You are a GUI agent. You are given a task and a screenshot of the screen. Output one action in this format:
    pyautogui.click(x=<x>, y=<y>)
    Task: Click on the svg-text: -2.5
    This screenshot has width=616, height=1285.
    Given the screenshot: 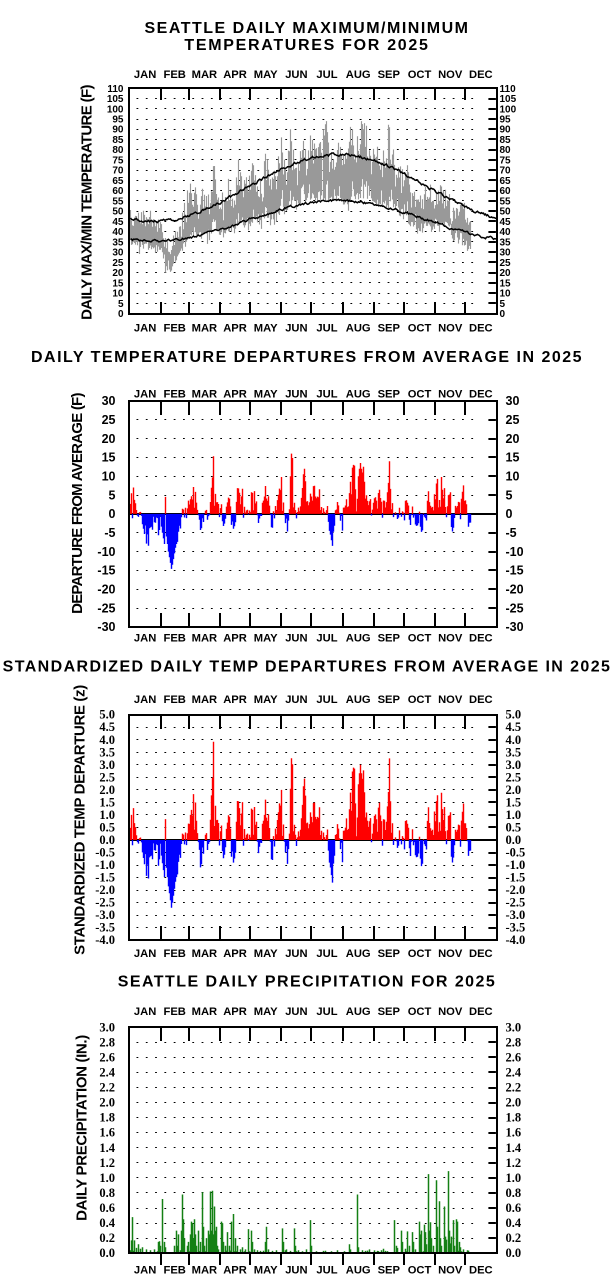 What is the action you would take?
    pyautogui.click(x=105, y=903)
    